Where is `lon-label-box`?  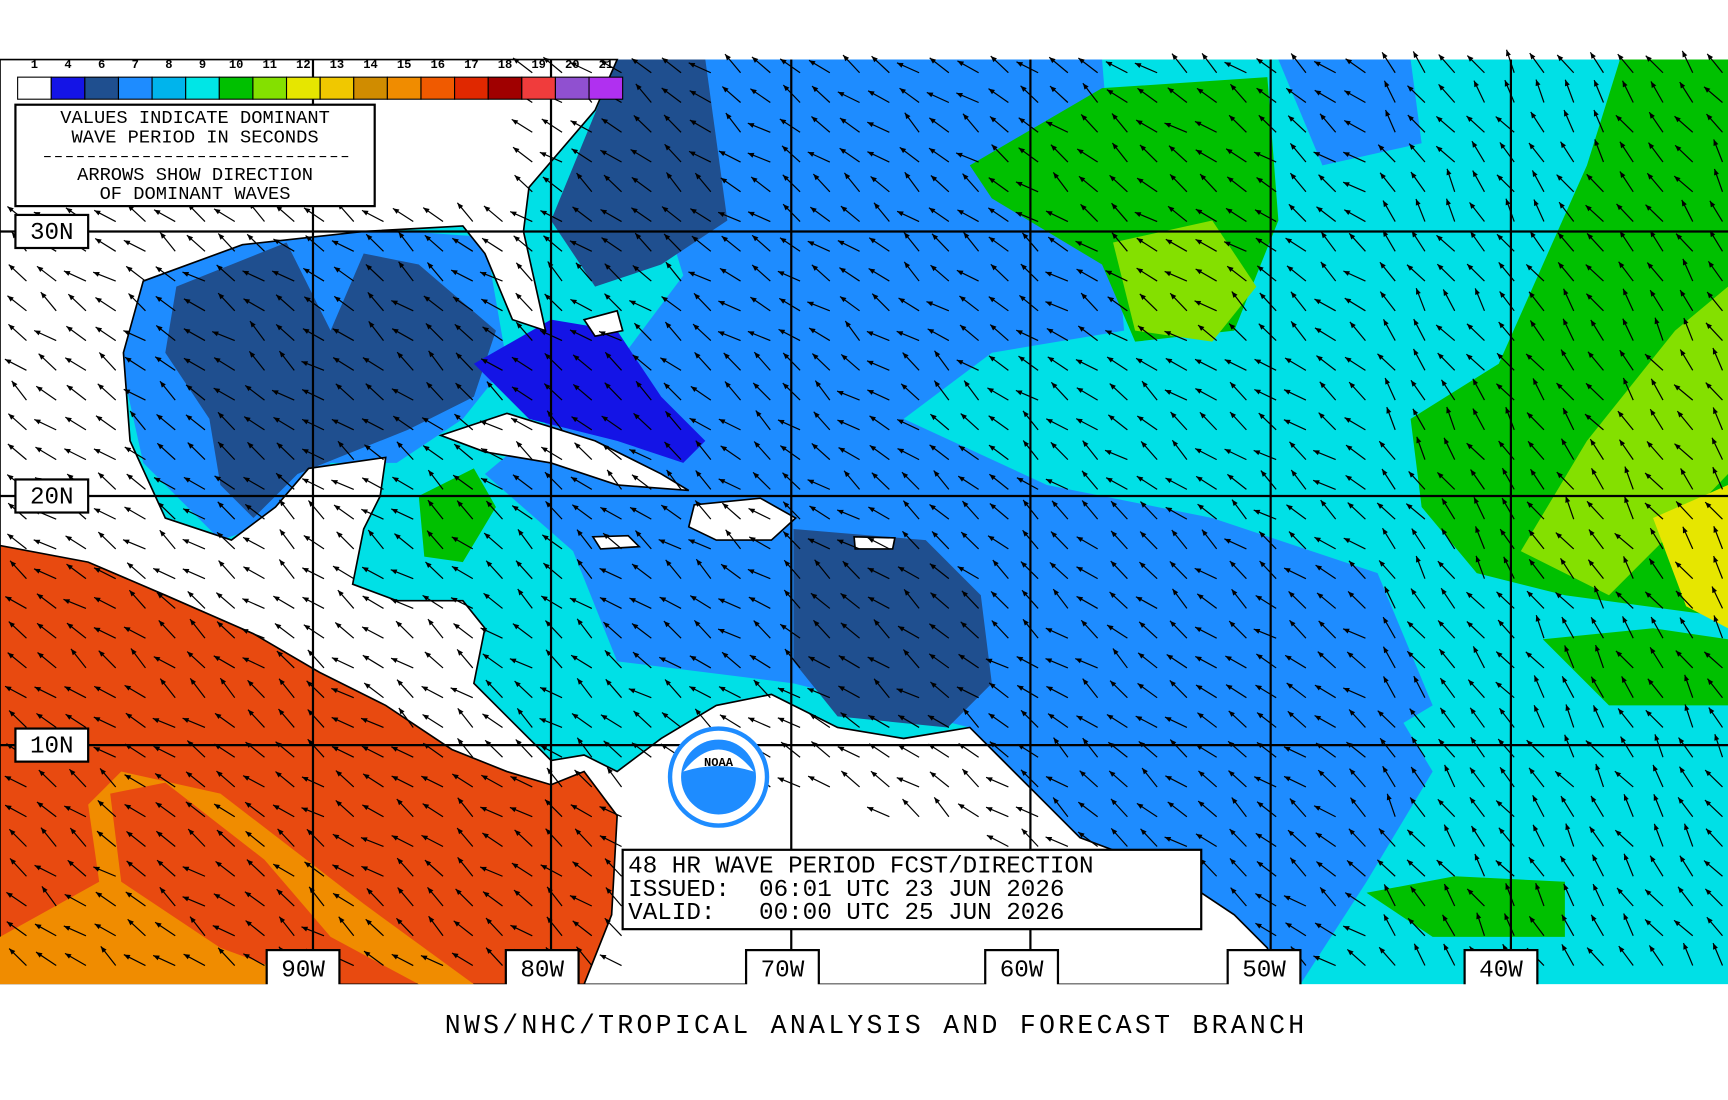 lon-label-box is located at coordinates (1501, 969).